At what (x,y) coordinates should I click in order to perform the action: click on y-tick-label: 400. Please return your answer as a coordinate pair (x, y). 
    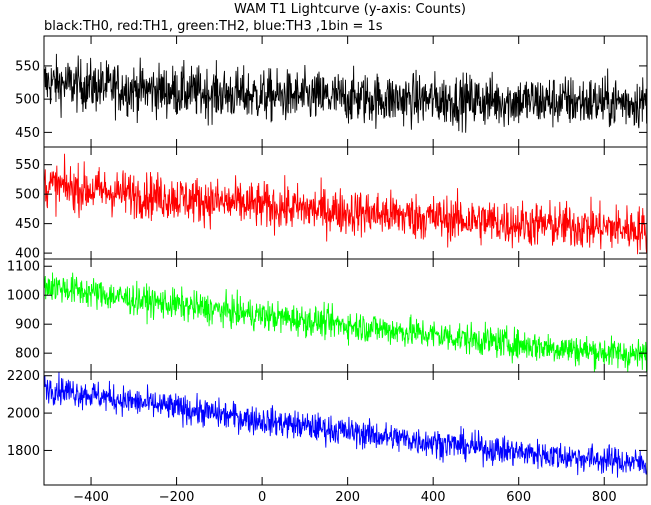
    Looking at the image, I should click on (27, 254).